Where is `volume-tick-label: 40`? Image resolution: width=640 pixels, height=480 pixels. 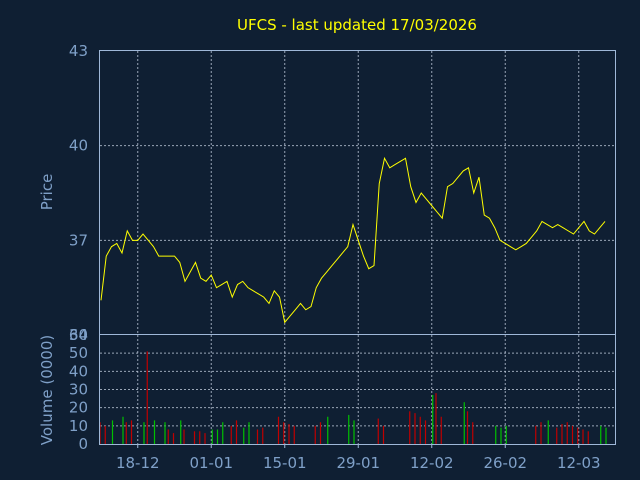
volume-tick-label: 40 is located at coordinates (78, 371).